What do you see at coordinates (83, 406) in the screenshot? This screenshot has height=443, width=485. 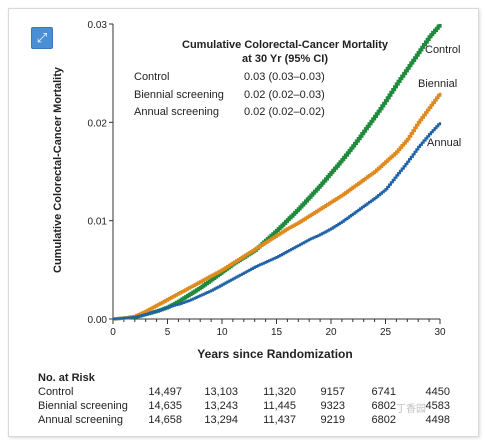 I see `at-risk-label-biennial: Biennial screening` at bounding box center [83, 406].